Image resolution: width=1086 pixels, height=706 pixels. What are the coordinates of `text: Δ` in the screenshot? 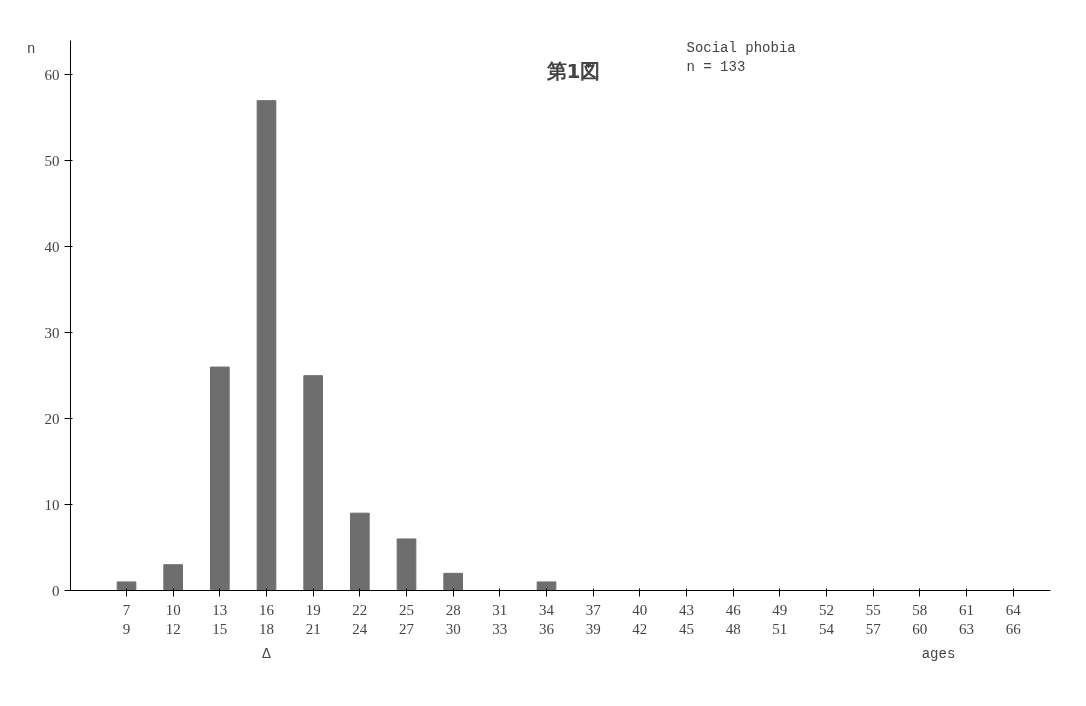 It's located at (267, 653).